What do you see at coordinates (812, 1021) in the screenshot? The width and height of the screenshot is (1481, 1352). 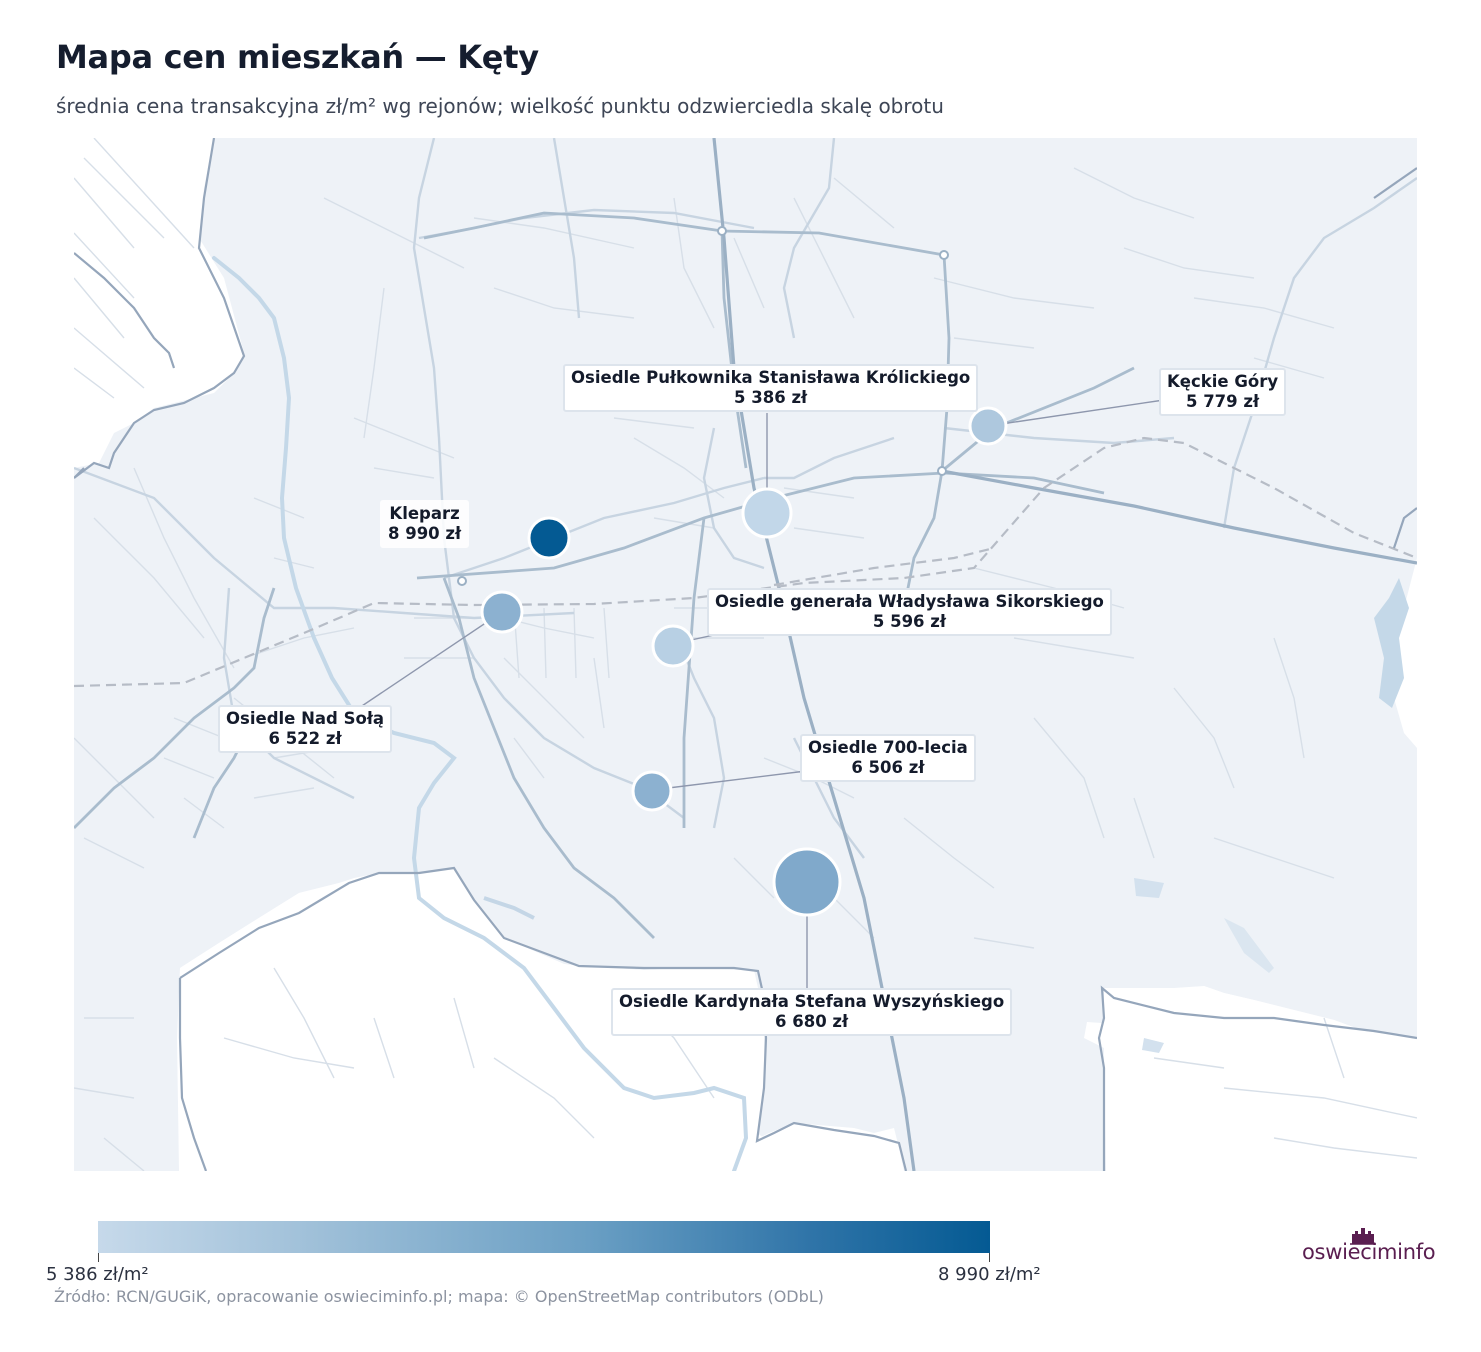 I see `district-price: 6 680 zł` at bounding box center [812, 1021].